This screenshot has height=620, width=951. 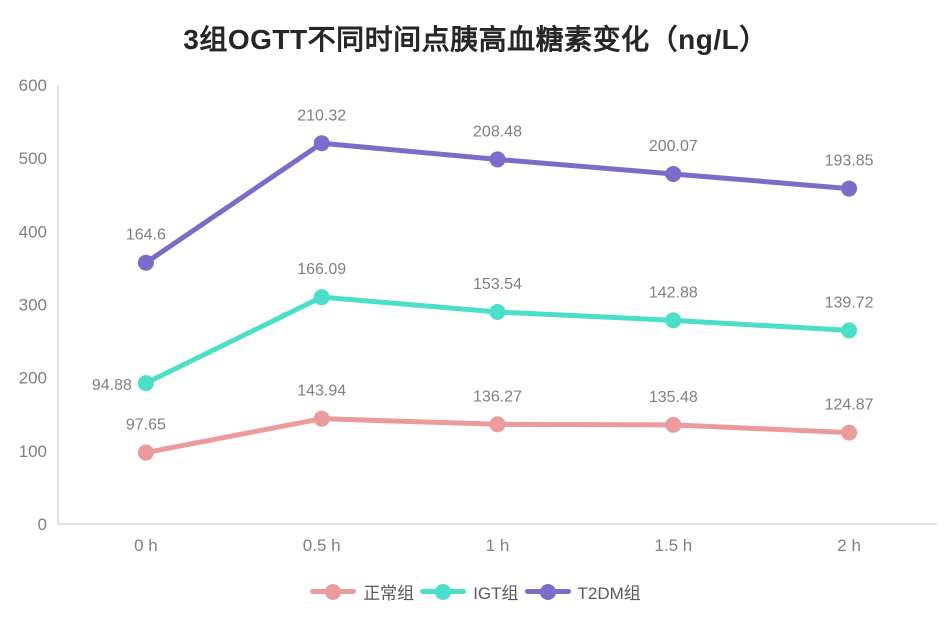 I want to click on data-label: 136.27, so click(x=497, y=396).